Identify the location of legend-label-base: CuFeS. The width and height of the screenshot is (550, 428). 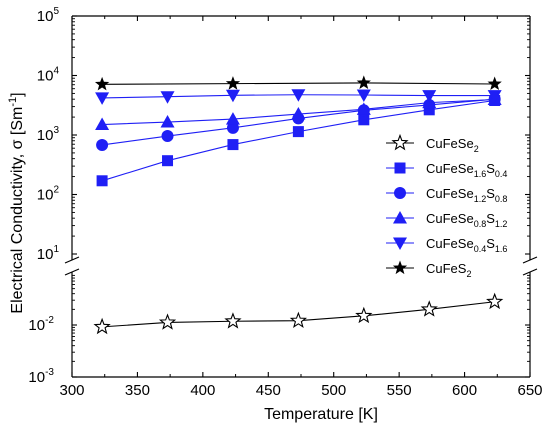
(446, 268).